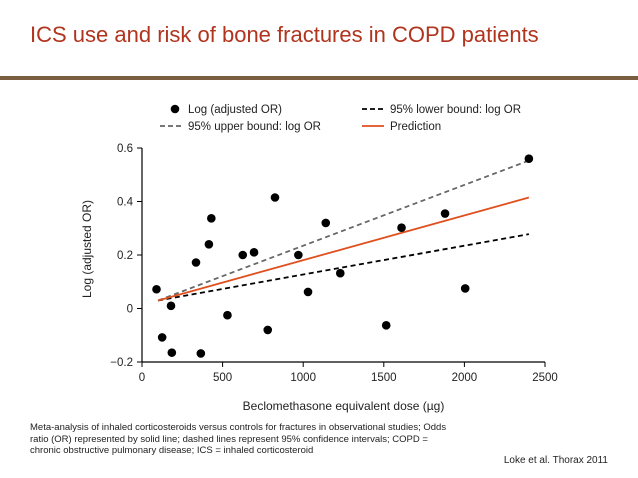 The width and height of the screenshot is (638, 478). I want to click on y-tick-label: 0.6, so click(125, 149).